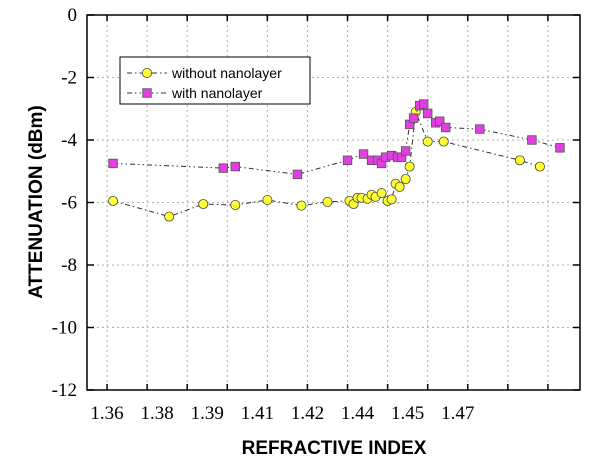 The height and width of the screenshot is (462, 592). I want to click on y-tick-label: -8, so click(69, 265).